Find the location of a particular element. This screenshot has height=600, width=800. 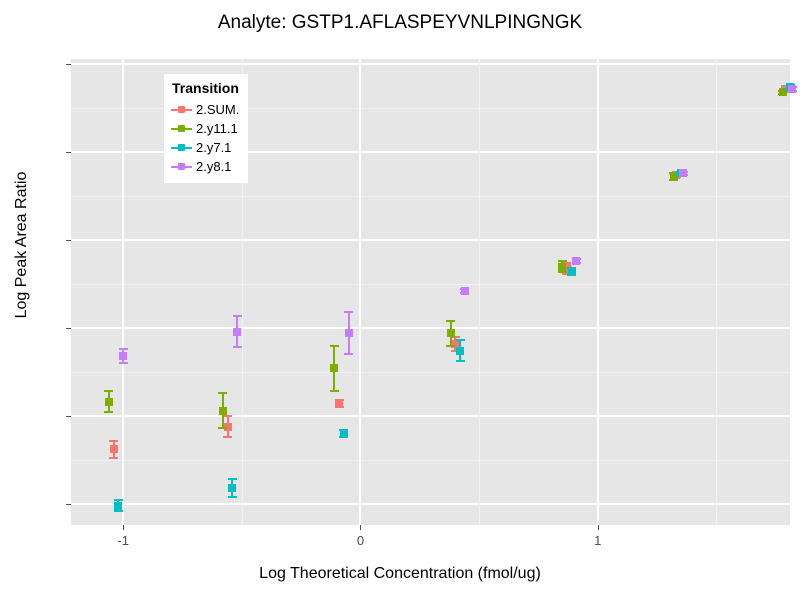

legend-items: 2.SUM. 2.y11.1 2.y7.1 2.y8.1 is located at coordinates (205, 138).